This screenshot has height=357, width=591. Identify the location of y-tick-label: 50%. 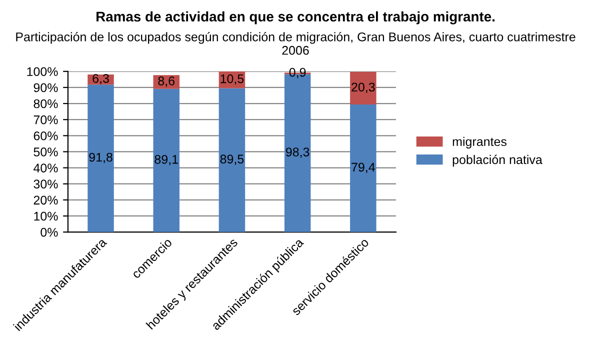
(46, 152).